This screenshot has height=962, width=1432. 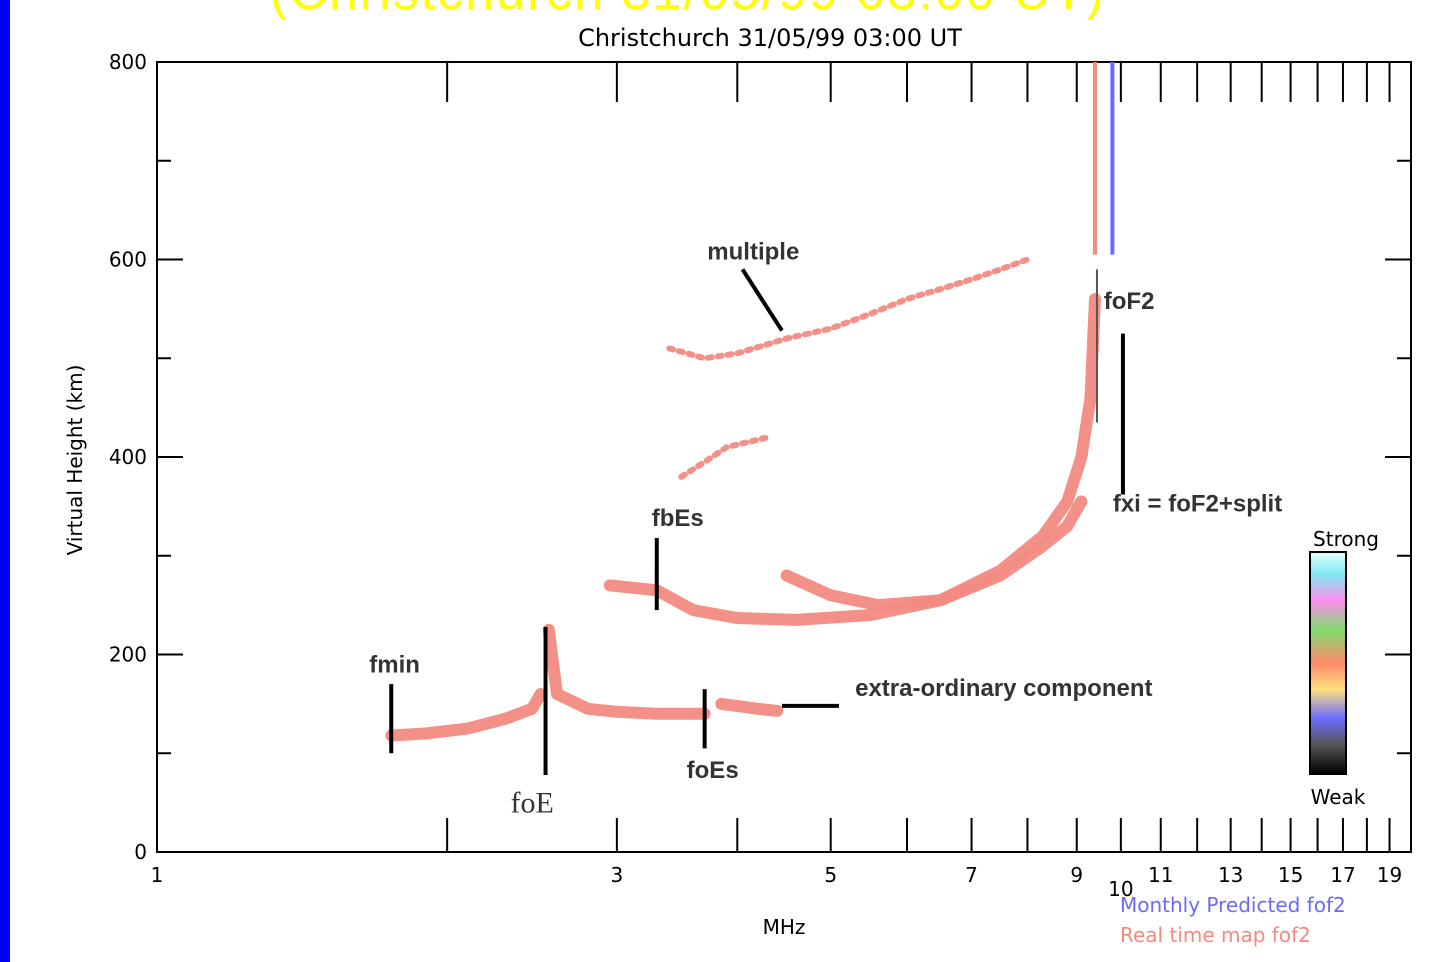 I want to click on trace-f-layer-x, so click(x=934, y=553).